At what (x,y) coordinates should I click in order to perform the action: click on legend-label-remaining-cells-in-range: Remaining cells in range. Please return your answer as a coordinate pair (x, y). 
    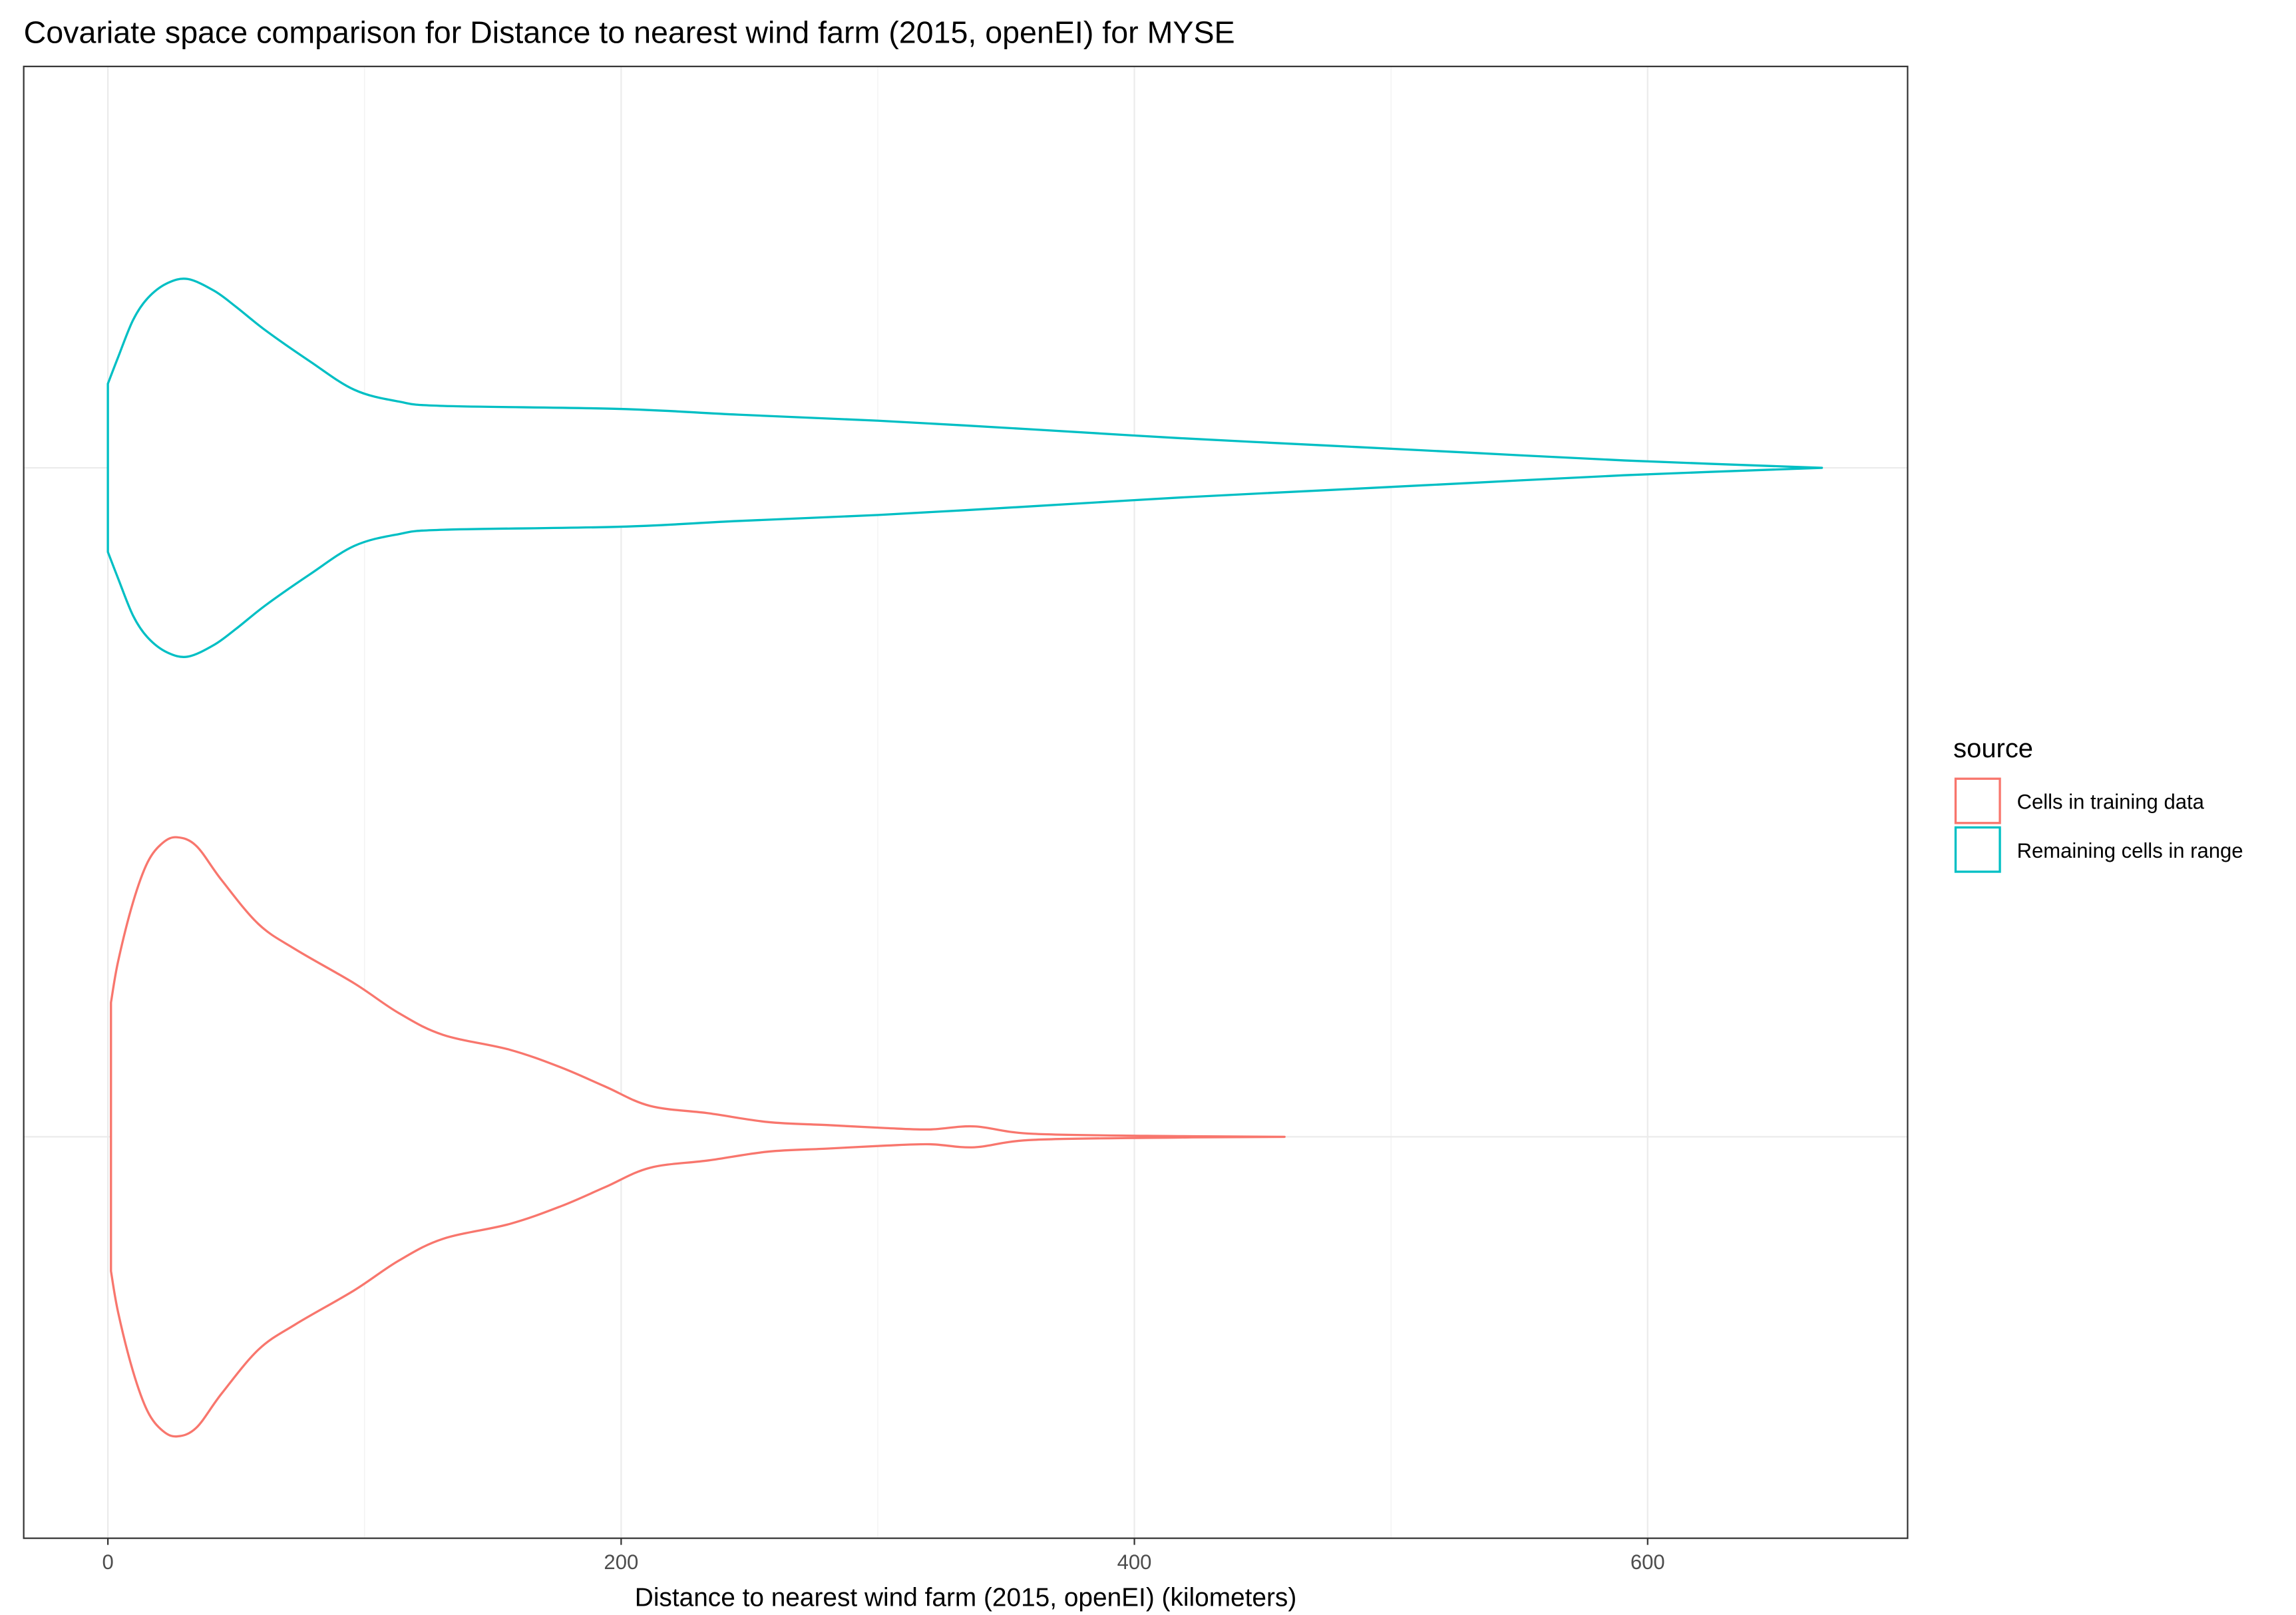
    Looking at the image, I should click on (2130, 850).